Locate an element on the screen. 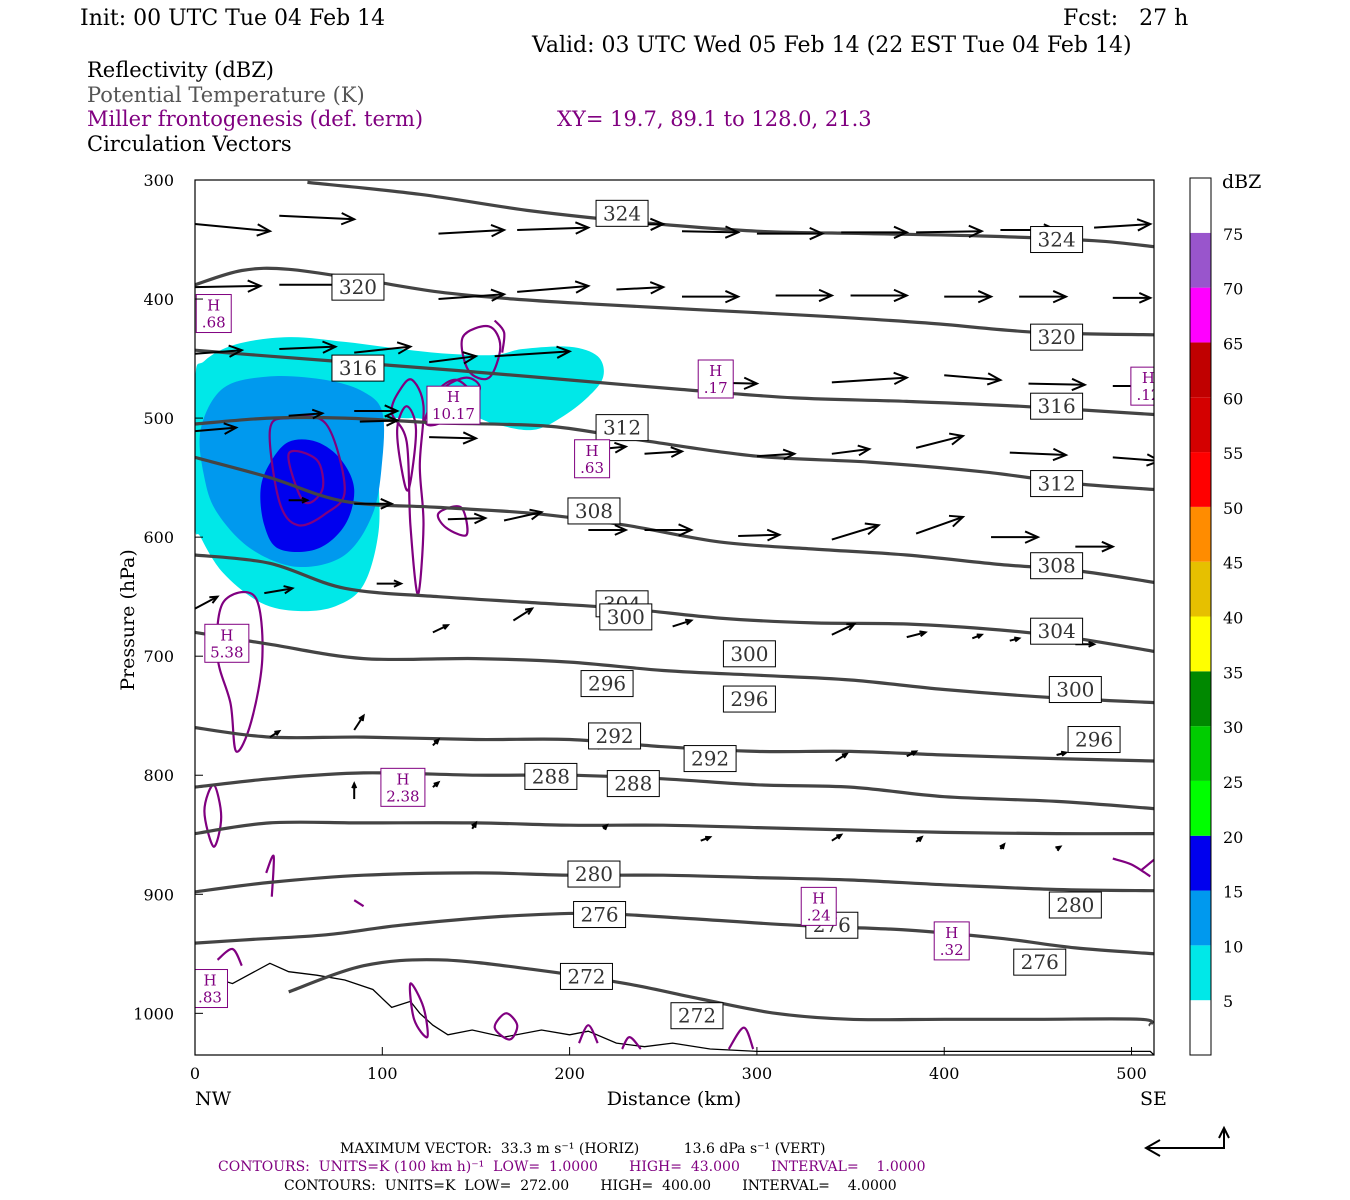 This screenshot has width=1350, height=1200. frontogenesis-maximum: H10.17 is located at coordinates (453, 405).